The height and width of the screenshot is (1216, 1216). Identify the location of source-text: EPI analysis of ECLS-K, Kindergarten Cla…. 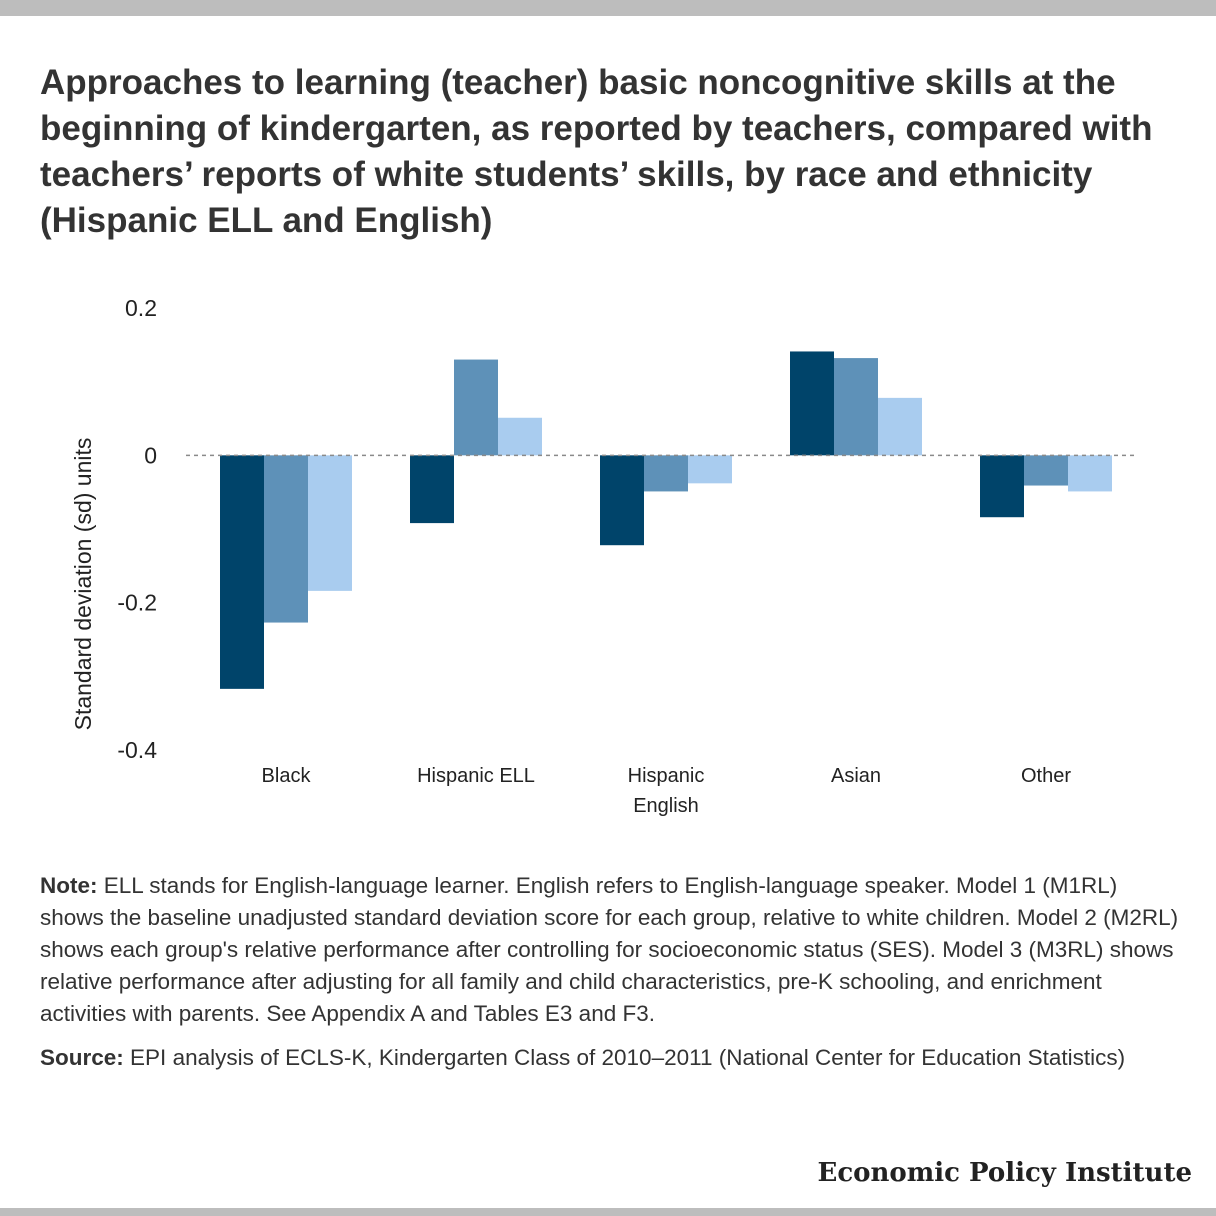
(628, 1057).